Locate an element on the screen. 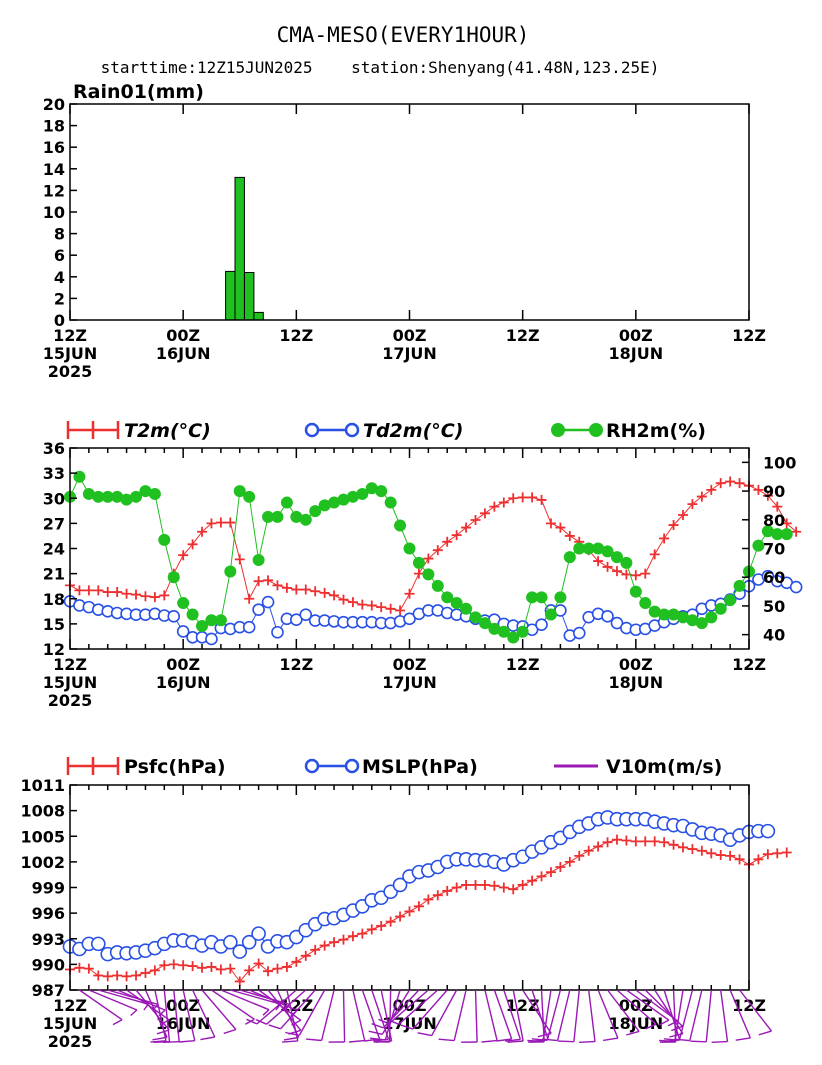  legend-td2m: Td2m(°C) is located at coordinates (383, 431).